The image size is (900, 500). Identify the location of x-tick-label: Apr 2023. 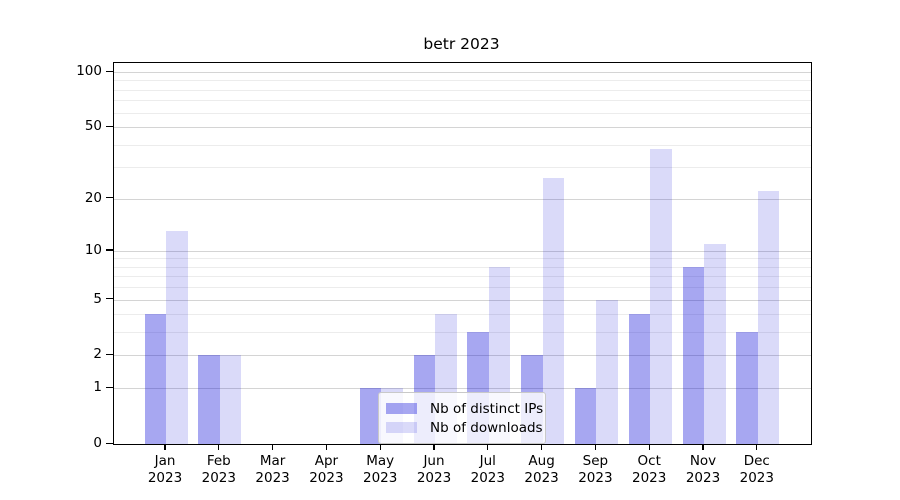
(326, 469).